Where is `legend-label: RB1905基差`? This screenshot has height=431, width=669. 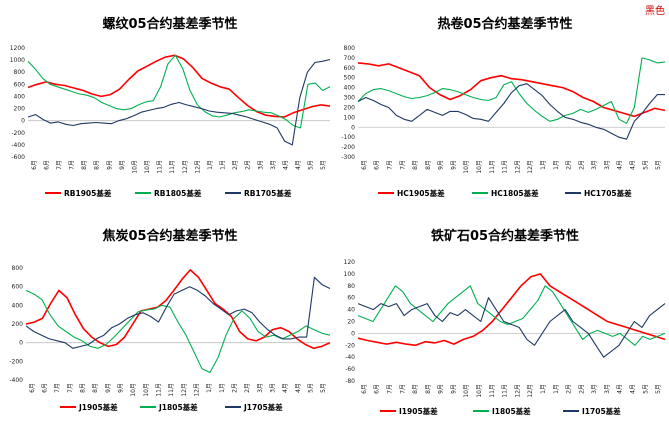 legend-label: RB1905基差 is located at coordinates (88, 193).